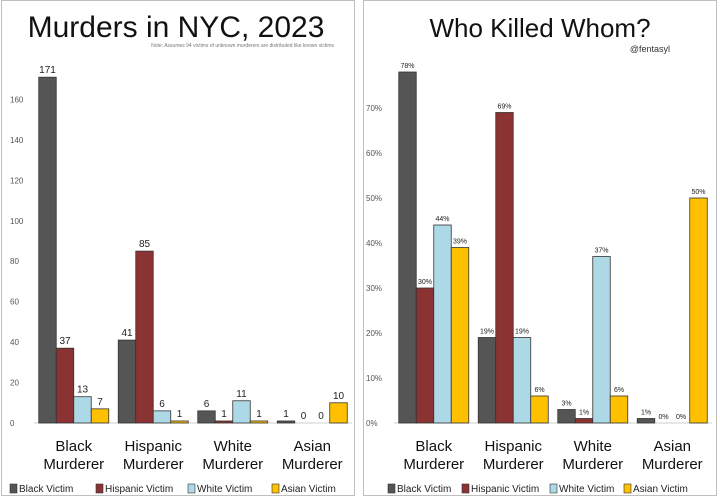  What do you see at coordinates (374, 243) in the screenshot?
I see `y-tick-label: 40%` at bounding box center [374, 243].